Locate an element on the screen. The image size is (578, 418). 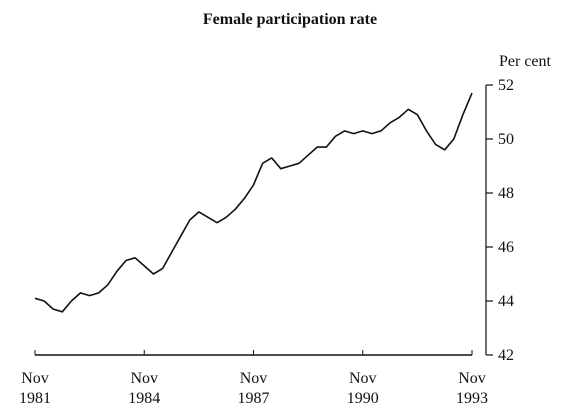
y-tick-label: 48 is located at coordinates (506, 193).